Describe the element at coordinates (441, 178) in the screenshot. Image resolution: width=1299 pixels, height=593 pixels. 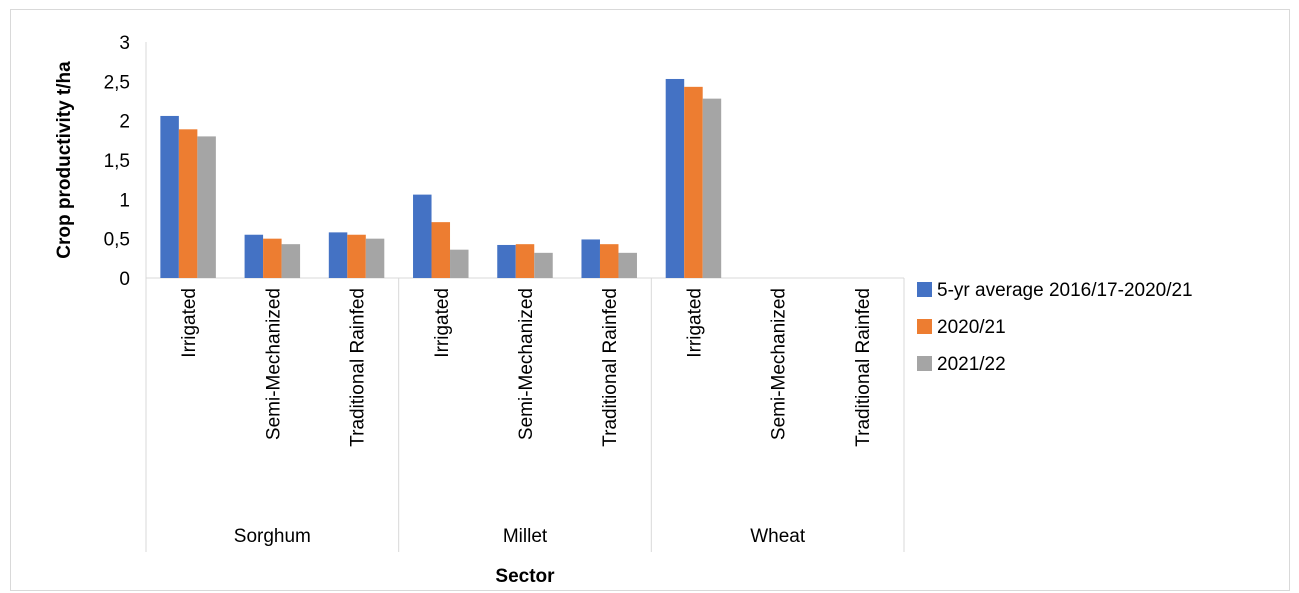
I see `bars` at that location.